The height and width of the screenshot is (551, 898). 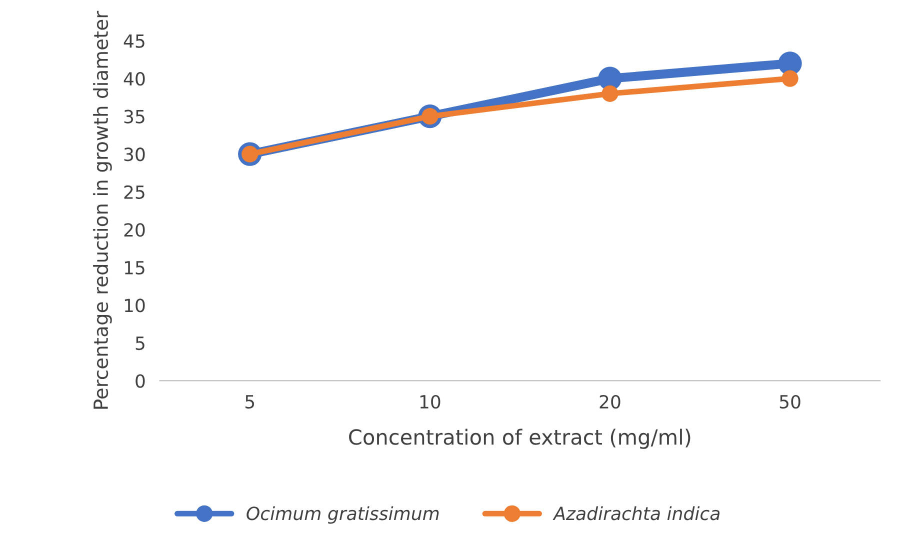 What do you see at coordinates (134, 268) in the screenshot?
I see `y-tick-label: 15` at bounding box center [134, 268].